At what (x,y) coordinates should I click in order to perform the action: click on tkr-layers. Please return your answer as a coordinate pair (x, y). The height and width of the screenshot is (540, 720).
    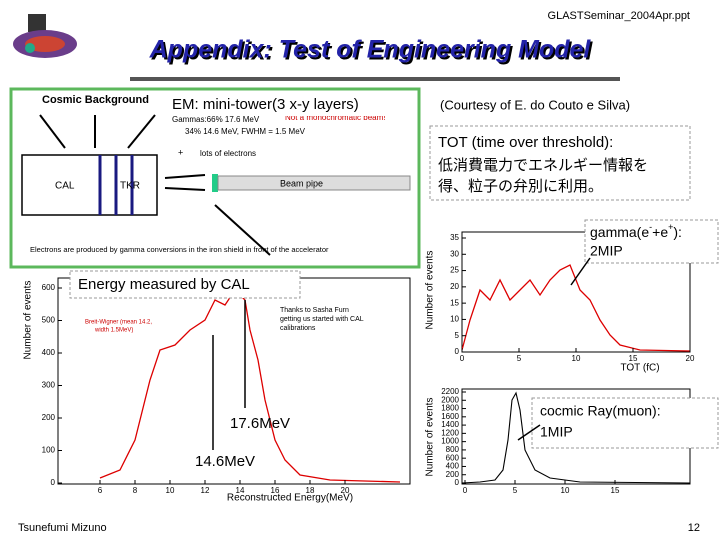
    Looking at the image, I should click on (116, 185).